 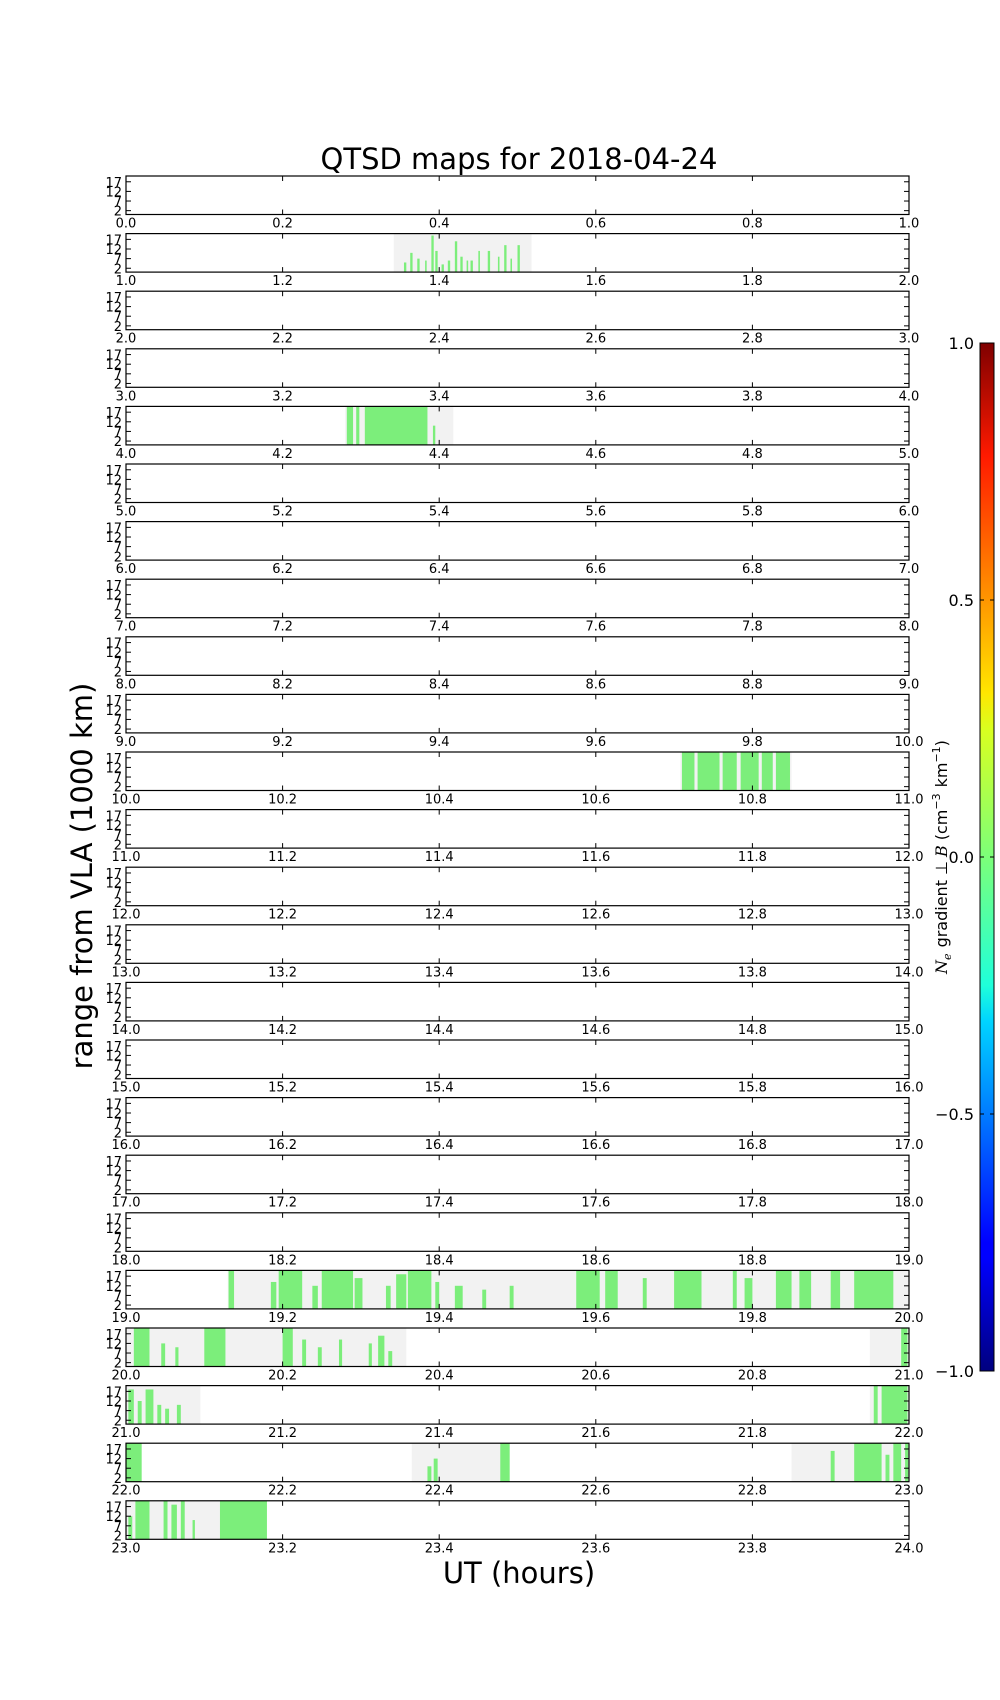 I want to click on y-tick-label-18-0: 17, so click(x=113, y=1220).